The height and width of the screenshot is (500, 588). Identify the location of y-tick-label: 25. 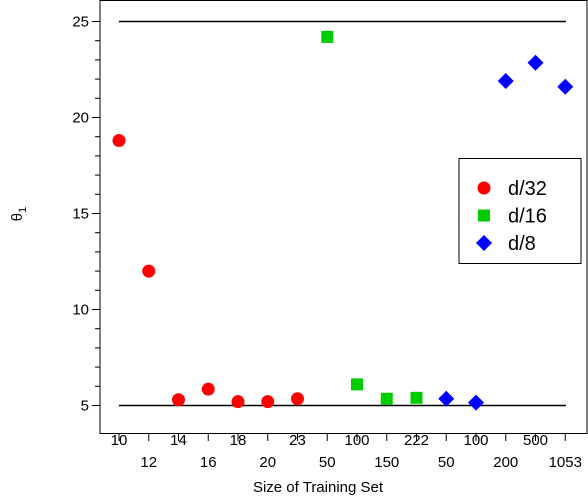
(80, 22).